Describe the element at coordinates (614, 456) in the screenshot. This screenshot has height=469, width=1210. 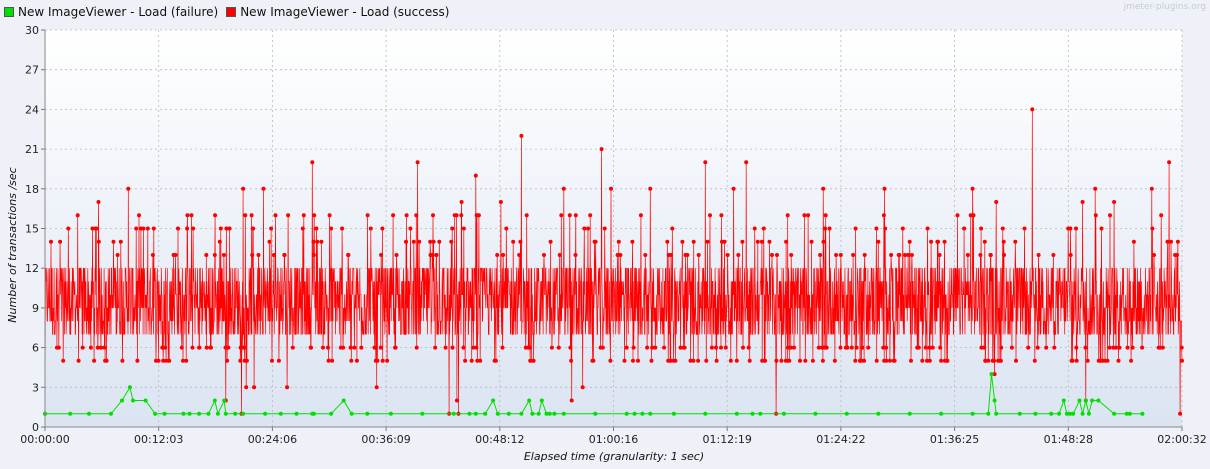
I see `x-axis-label: Elapsed time (granularity: 1 sec)` at that location.